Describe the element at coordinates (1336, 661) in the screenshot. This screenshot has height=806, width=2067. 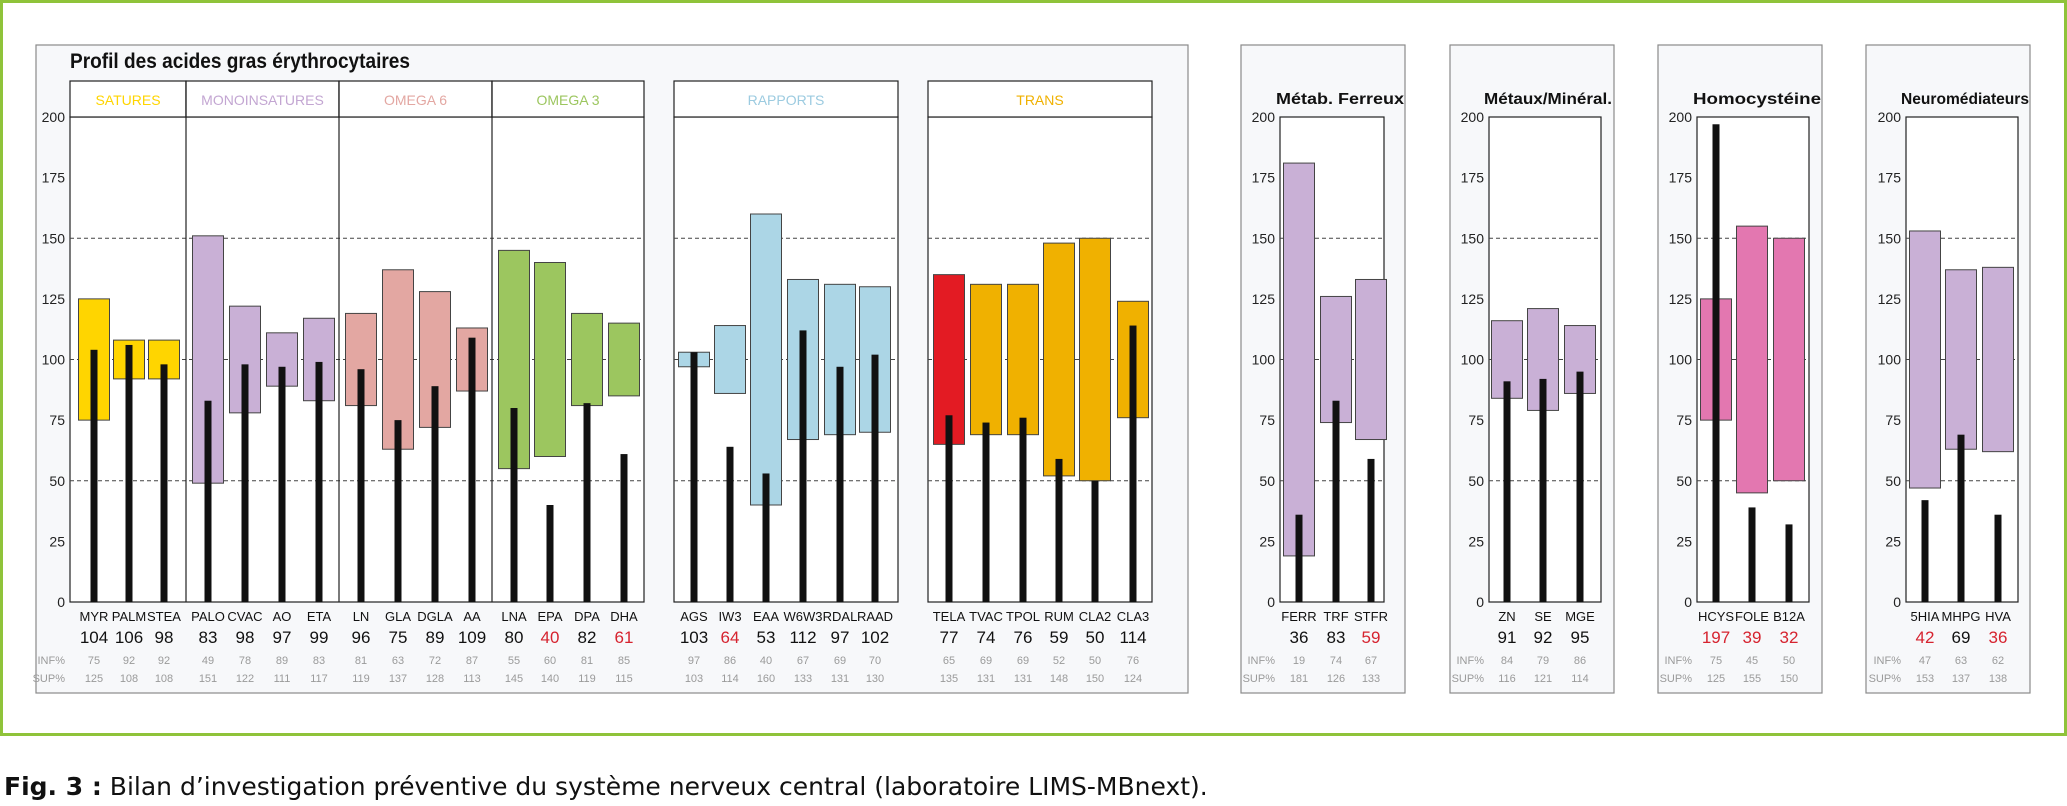
I see `item-inf: 74` at that location.